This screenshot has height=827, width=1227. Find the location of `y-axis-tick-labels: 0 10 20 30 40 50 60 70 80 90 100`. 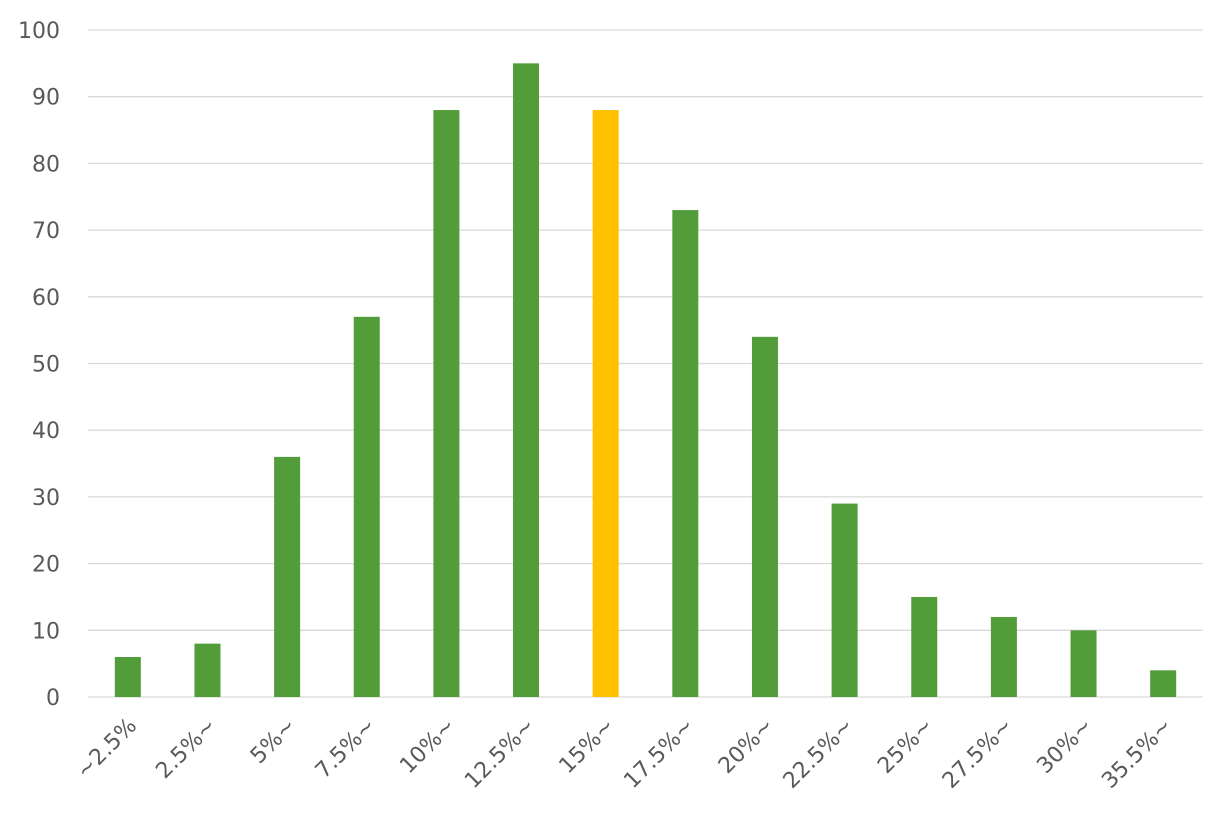

y-axis-tick-labels: 0 10 20 30 40 50 60 70 80 90 100 is located at coordinates (39, 365).